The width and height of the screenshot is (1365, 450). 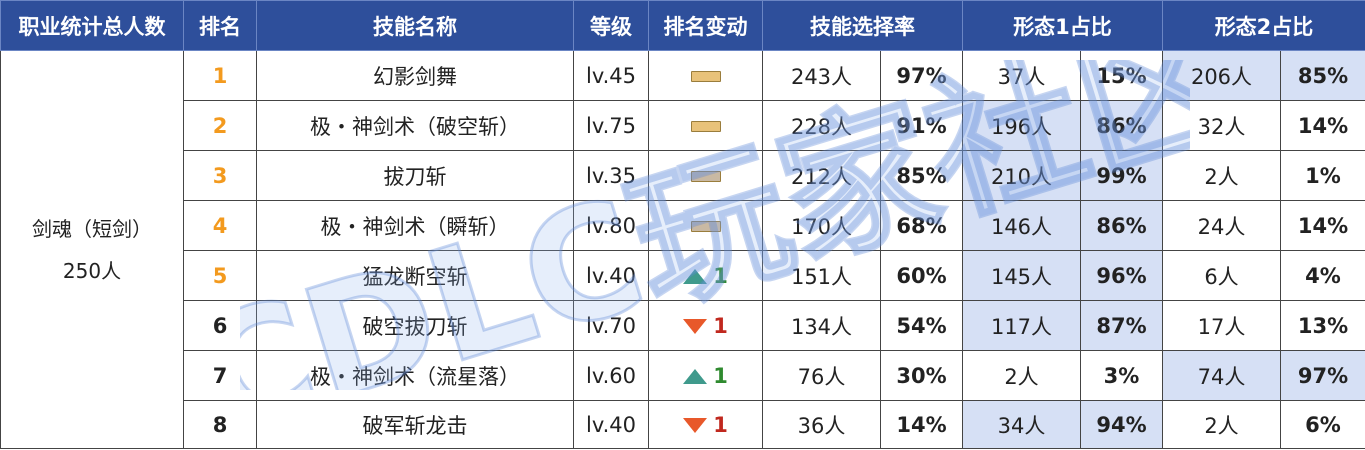 What do you see at coordinates (921, 125) in the screenshot?
I see `select-rate-cell: 91%` at bounding box center [921, 125].